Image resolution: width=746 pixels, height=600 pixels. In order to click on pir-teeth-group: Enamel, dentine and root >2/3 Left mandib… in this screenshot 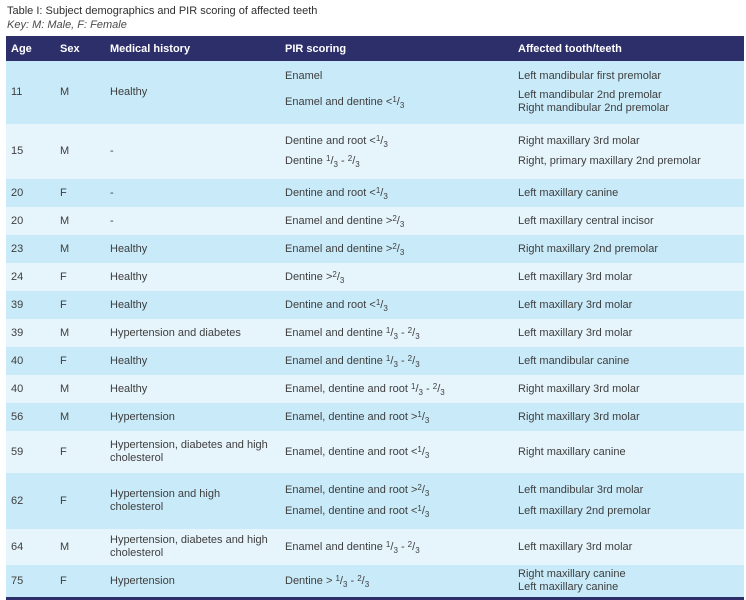, I will do `click(514, 491)`.